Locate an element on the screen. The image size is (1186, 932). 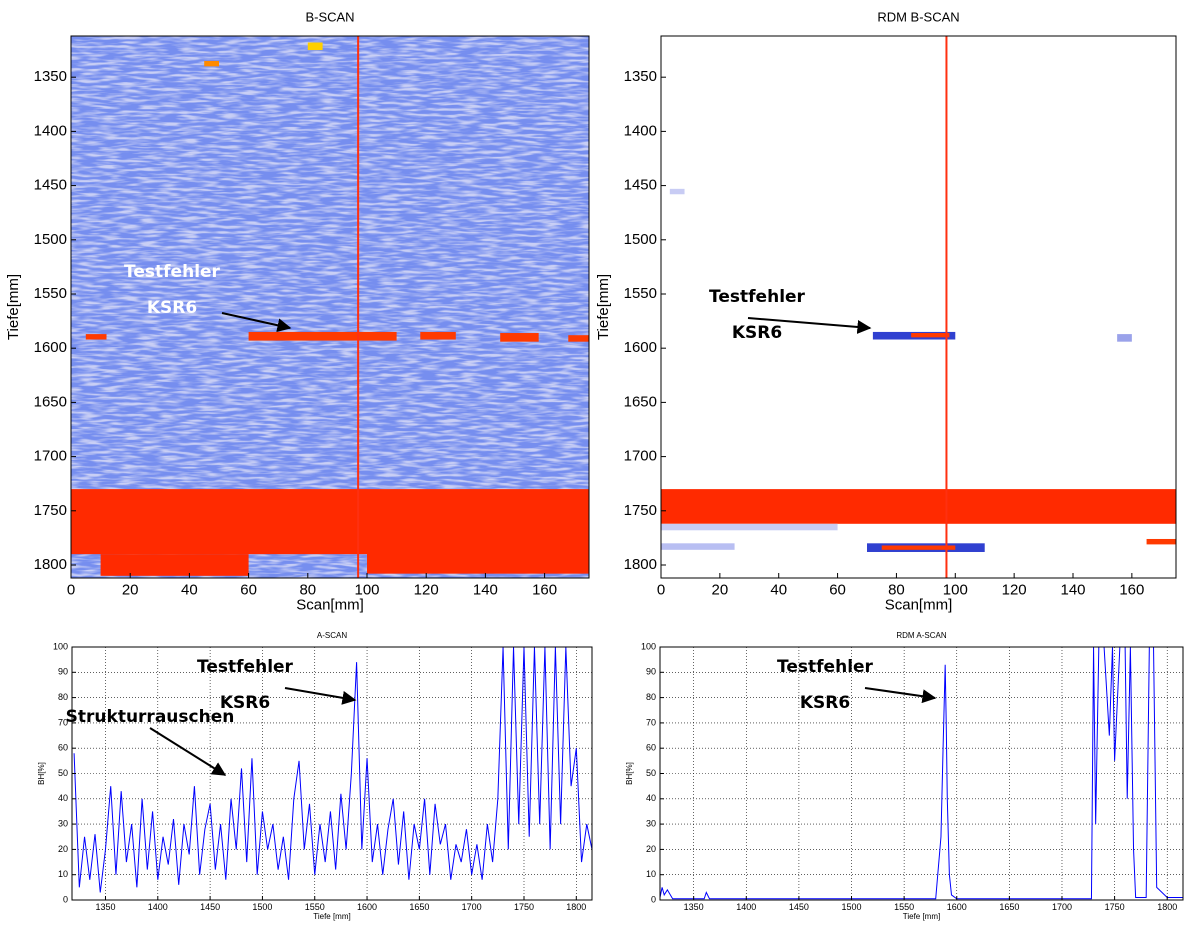
x-tick-label: 1800 is located at coordinates (1167, 907).